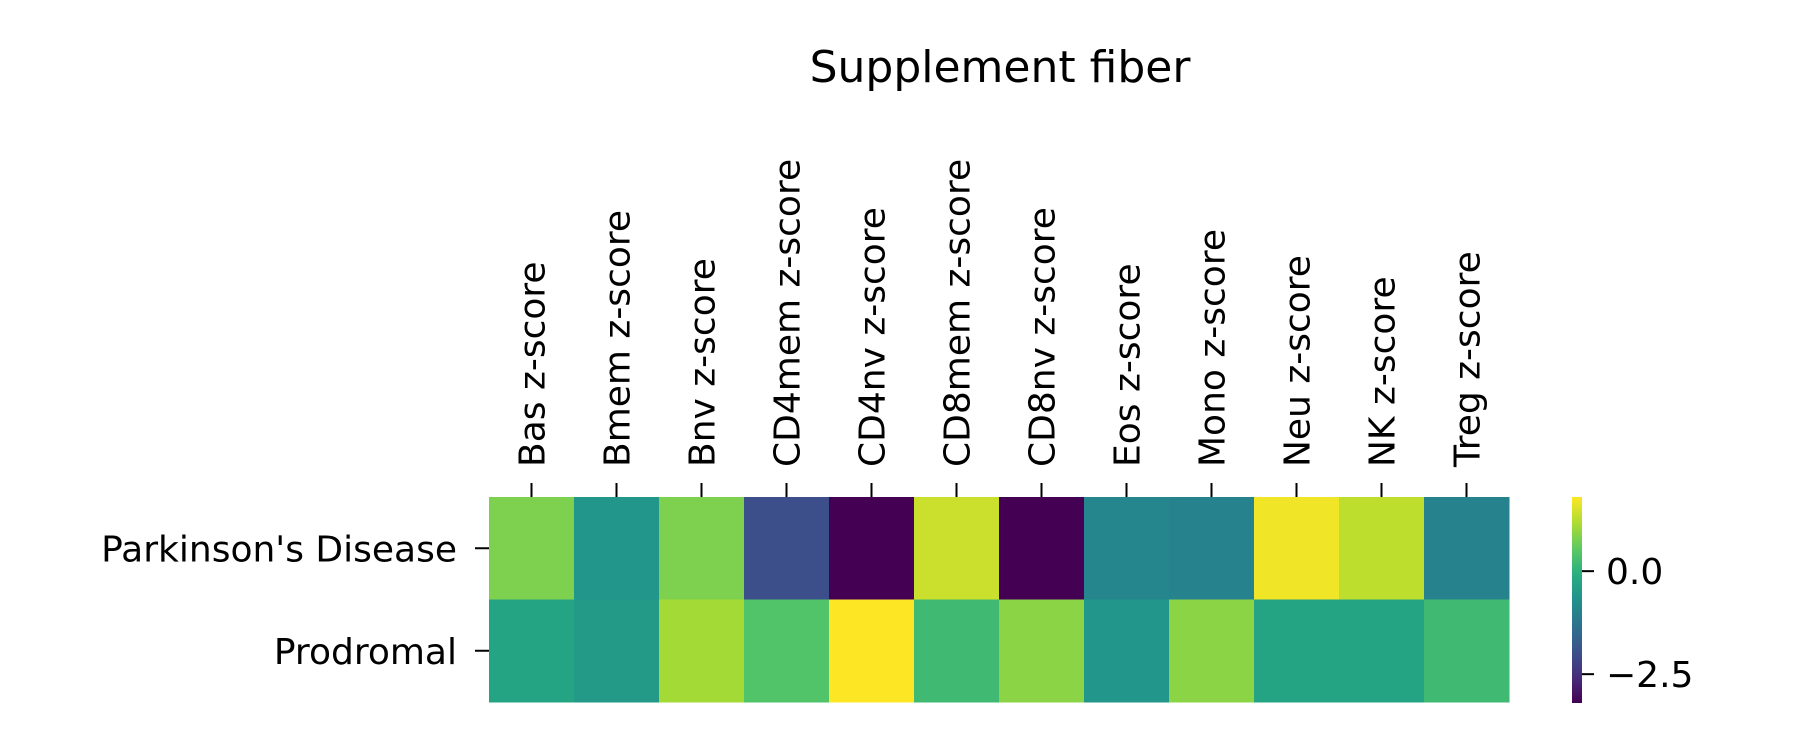  I want to click on row-label: Parkinson's Disease, so click(279, 549).